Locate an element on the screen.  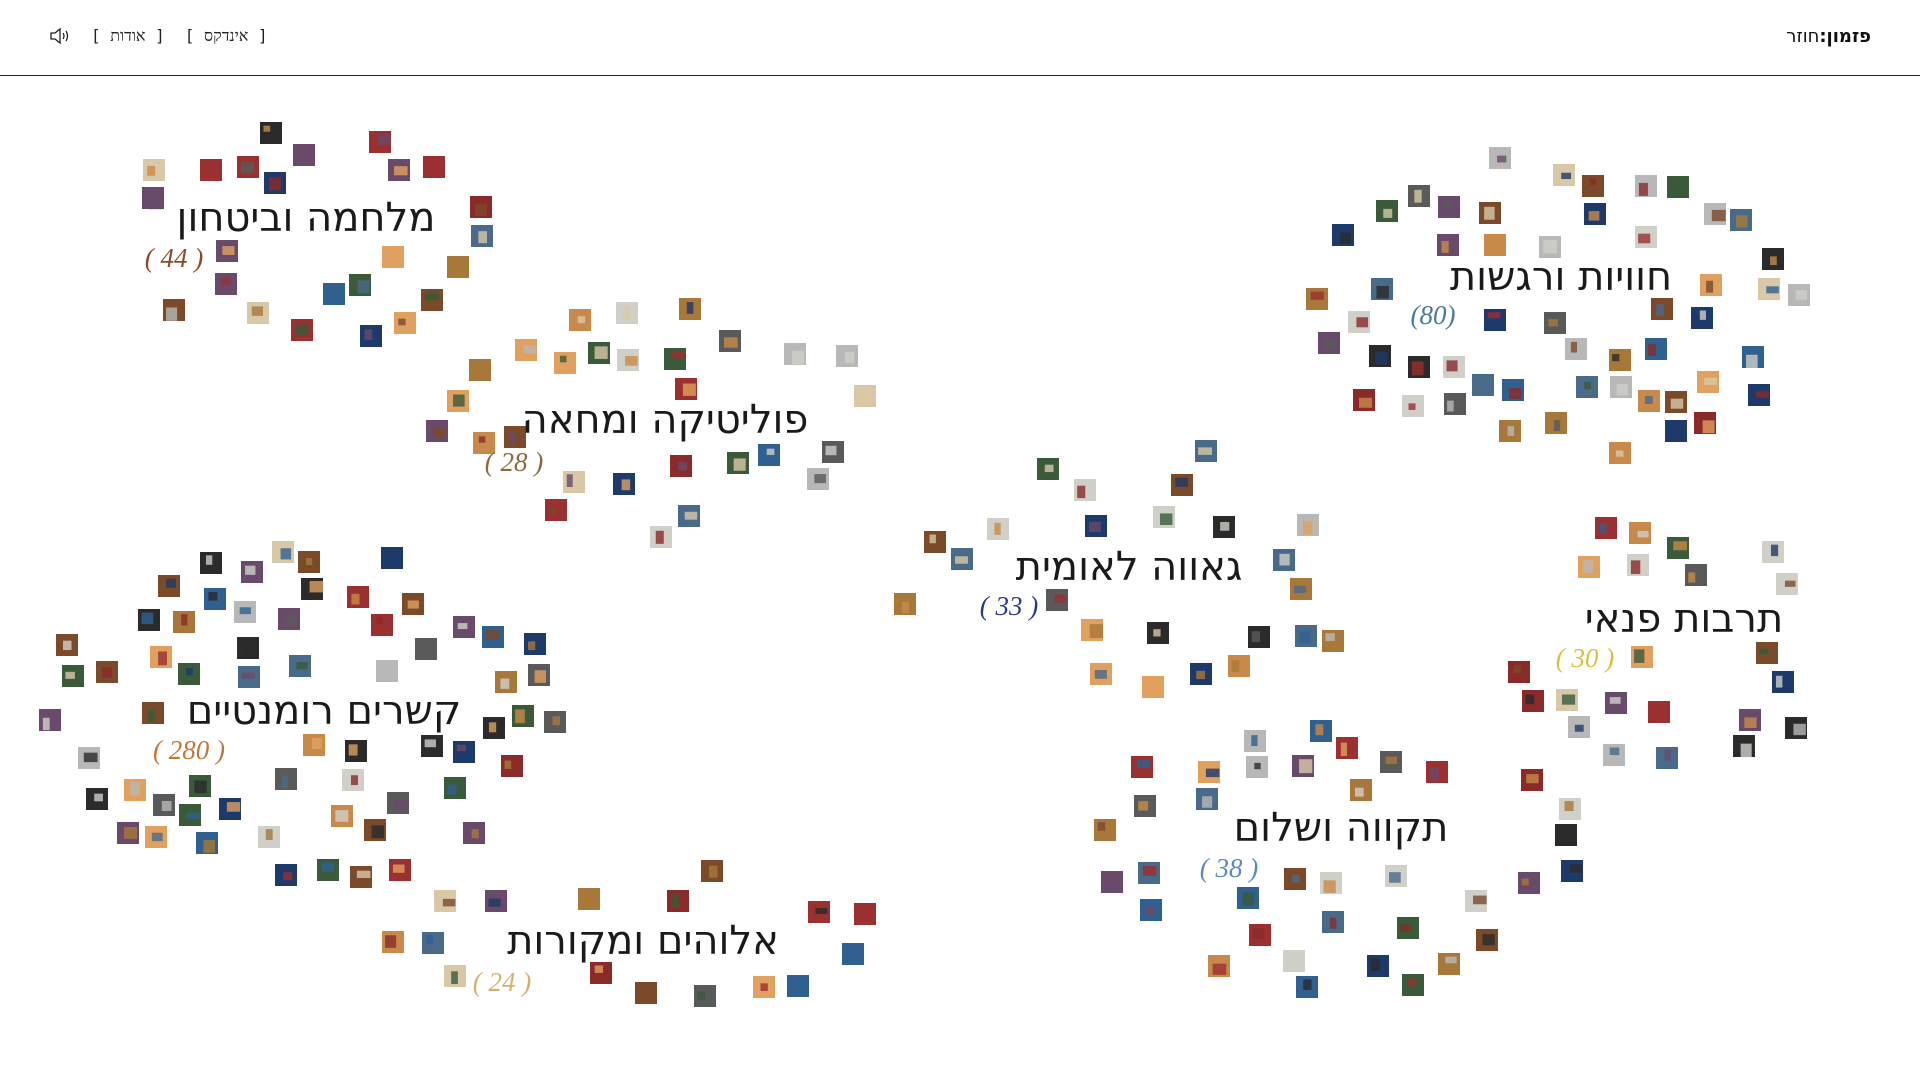
cluster-title: חוויות ורגשות is located at coordinates (1561, 277).